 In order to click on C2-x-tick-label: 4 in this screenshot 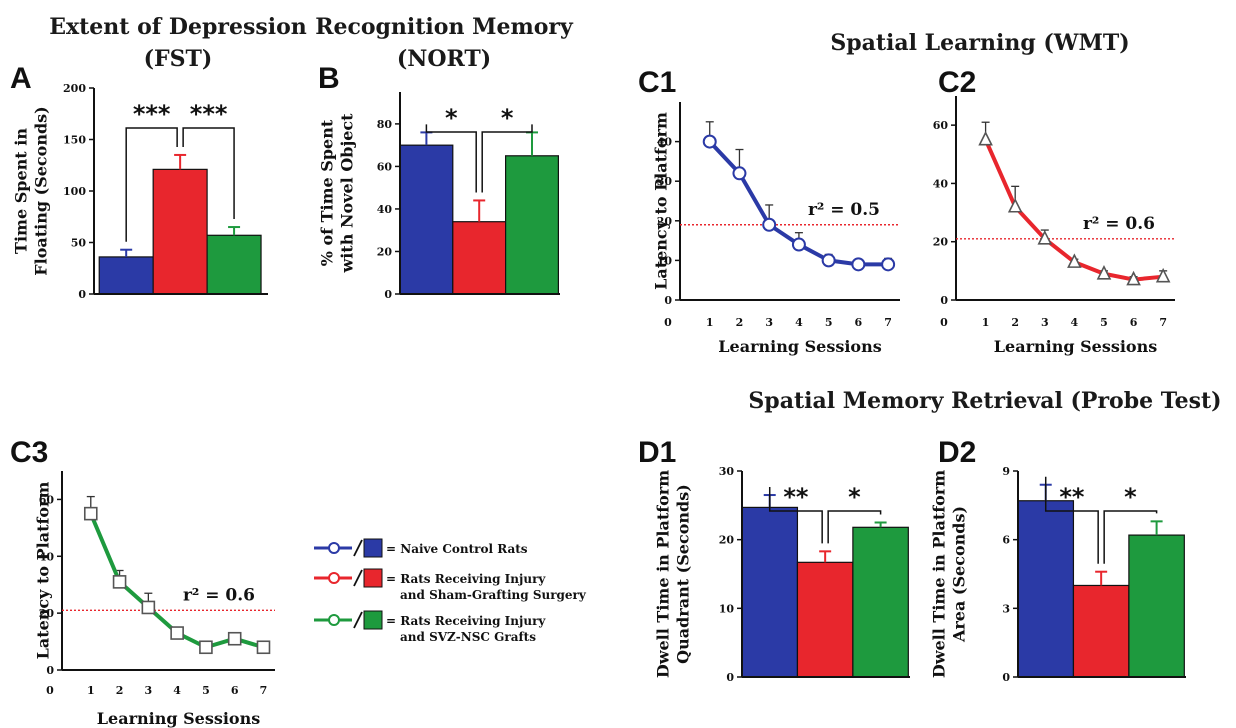, I will do `click(1075, 322)`.